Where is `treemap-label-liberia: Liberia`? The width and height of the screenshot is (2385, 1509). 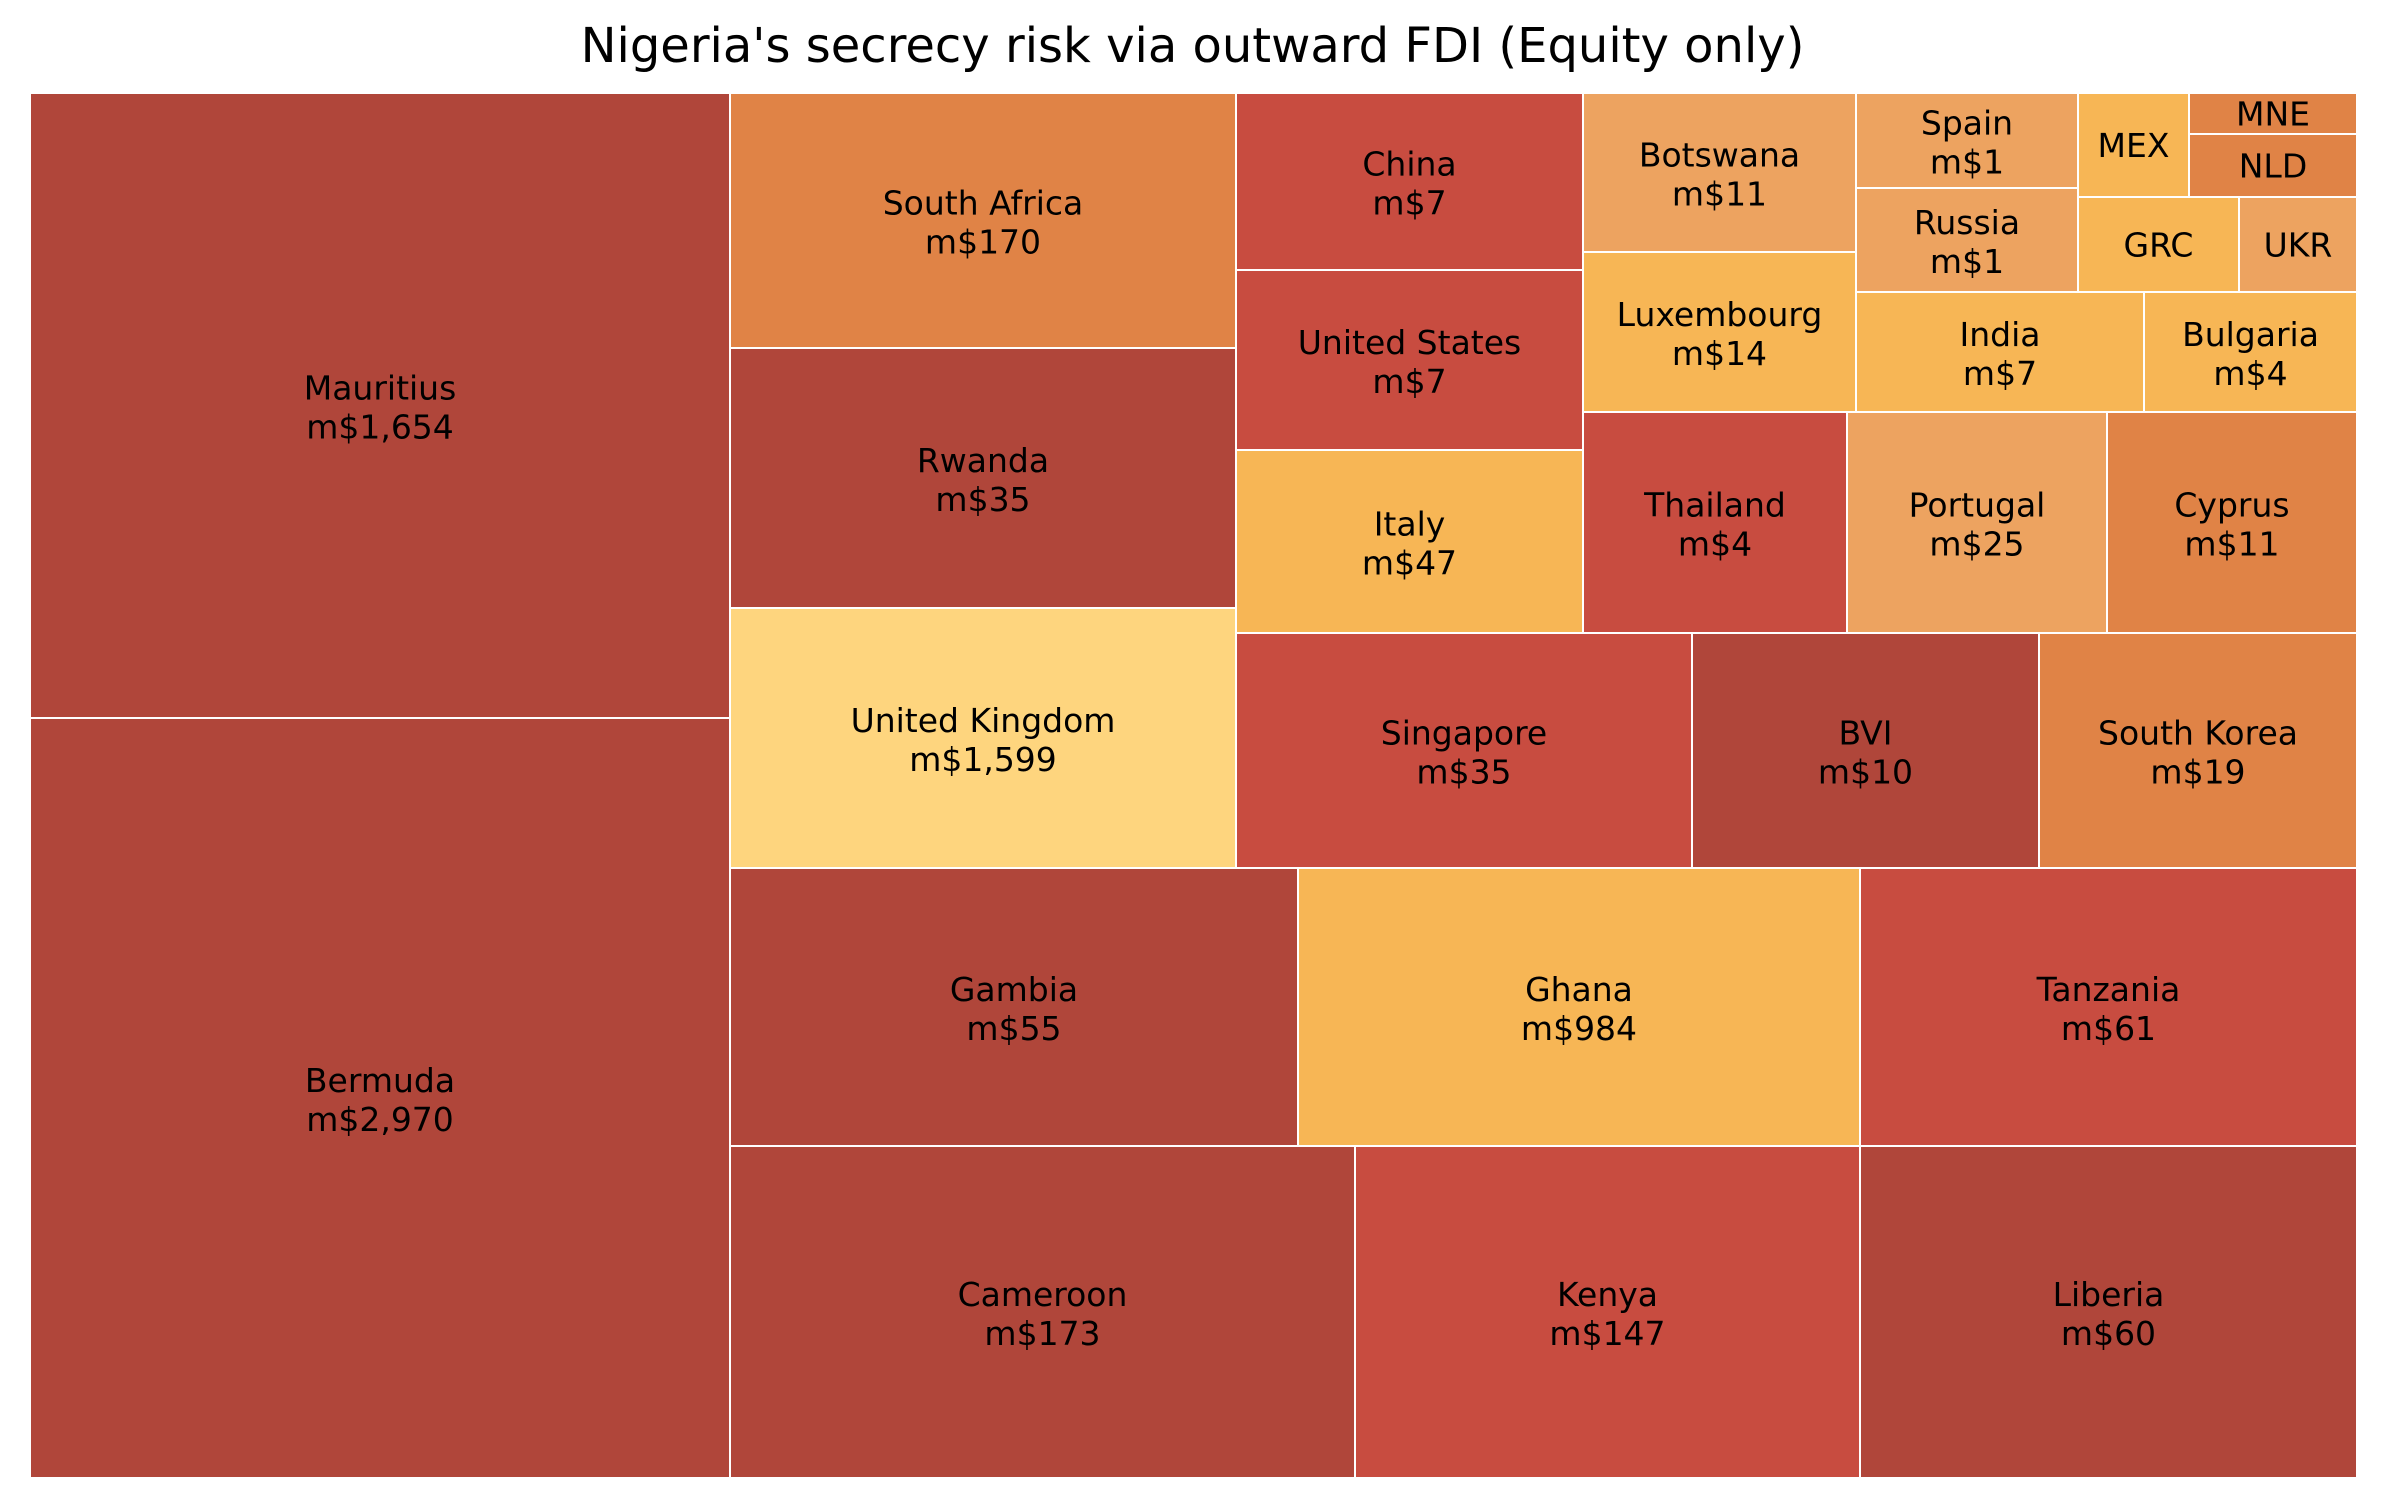 treemap-label-liberia: Liberia is located at coordinates (2109, 1294).